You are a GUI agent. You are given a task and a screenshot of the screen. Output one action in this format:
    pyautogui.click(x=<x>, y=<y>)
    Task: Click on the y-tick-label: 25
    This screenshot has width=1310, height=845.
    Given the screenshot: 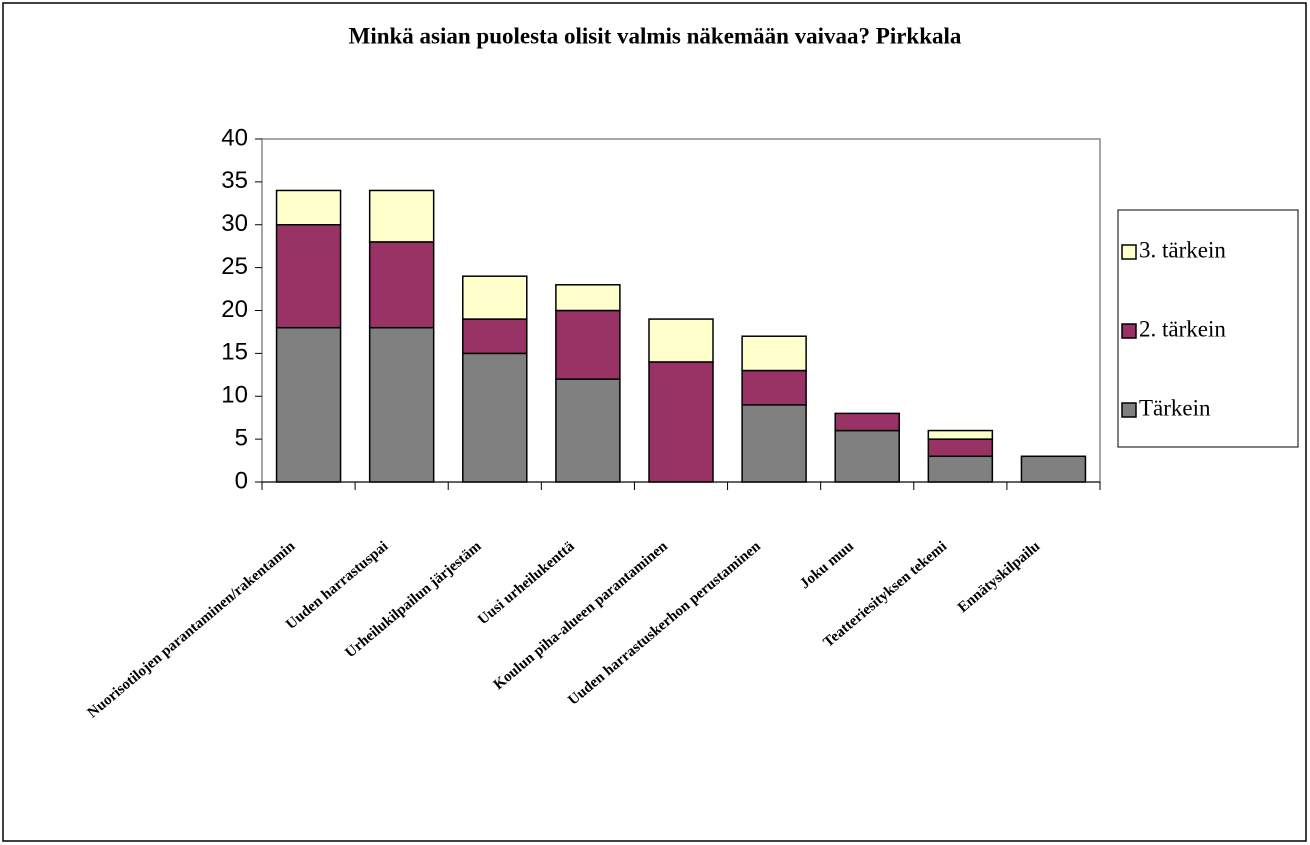 What is the action you would take?
    pyautogui.click(x=234, y=266)
    